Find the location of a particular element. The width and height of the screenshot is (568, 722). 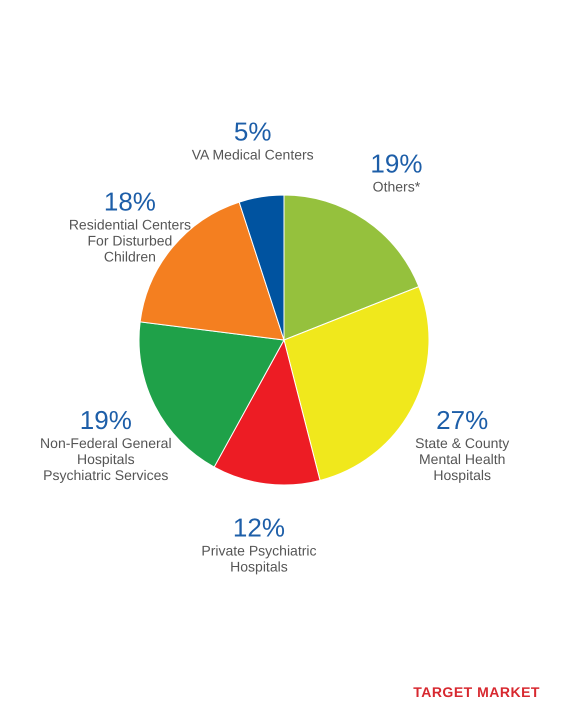

slice-label: Residential Centers For Disturbed Children is located at coordinates (129, 240).